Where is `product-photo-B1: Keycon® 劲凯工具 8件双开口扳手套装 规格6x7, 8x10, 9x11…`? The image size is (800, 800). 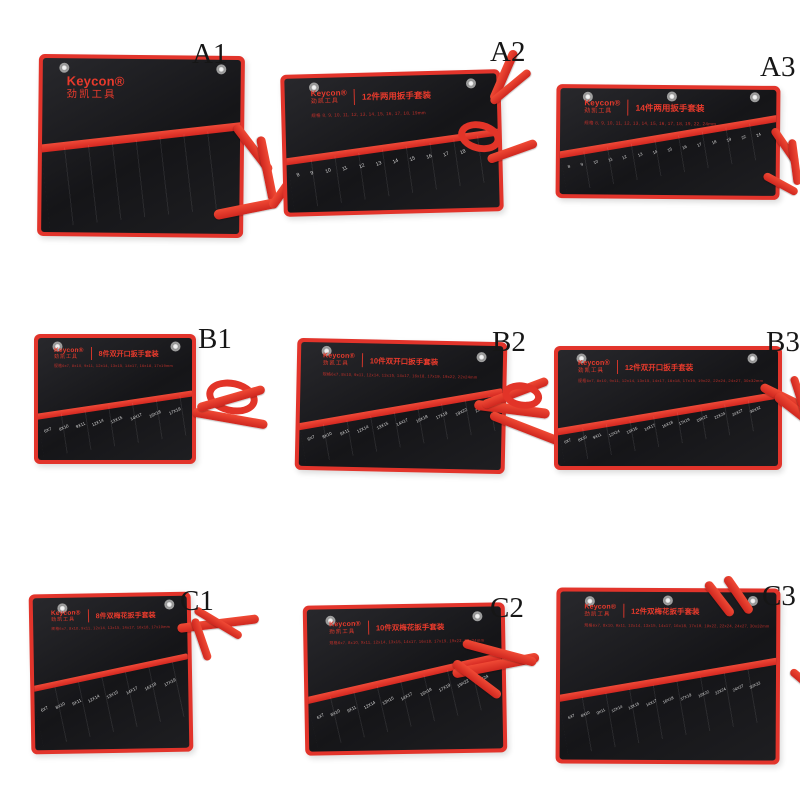 product-photo-B1: Keycon® 劲凯工具 8件双开口扳手套装 规格6x7, 8x10, 9x11… is located at coordinates (145, 399).